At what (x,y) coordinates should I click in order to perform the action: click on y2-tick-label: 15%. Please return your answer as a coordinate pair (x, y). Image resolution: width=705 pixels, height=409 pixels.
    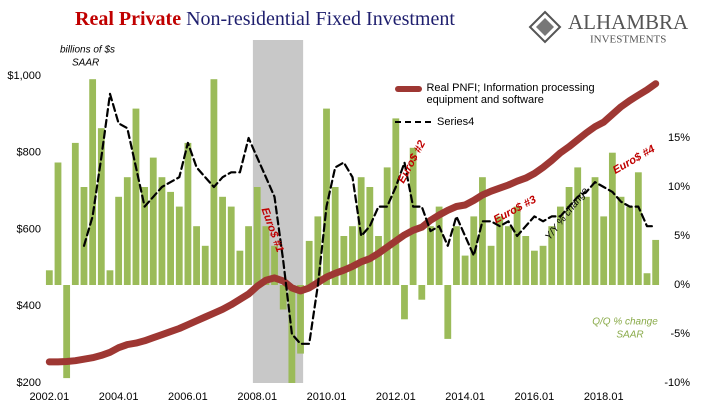
    Looking at the image, I should click on (679, 138).